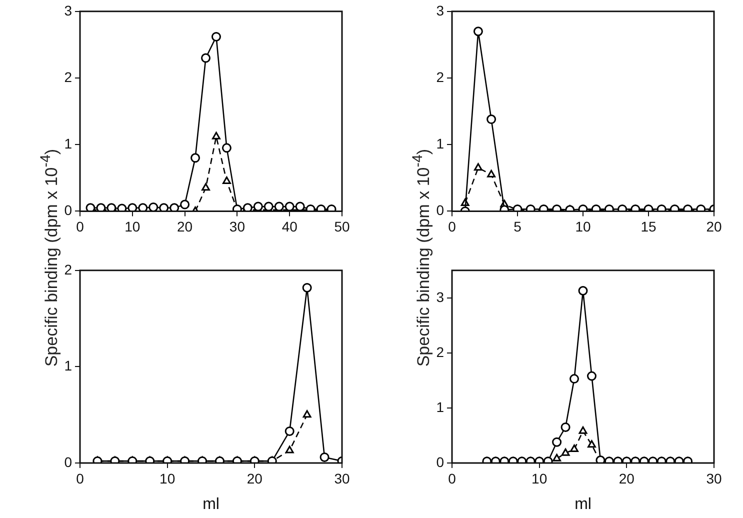 This screenshot has width=743, height=518. What do you see at coordinates (342, 226) in the screenshot?
I see `x-tick-label: 50` at bounding box center [342, 226].